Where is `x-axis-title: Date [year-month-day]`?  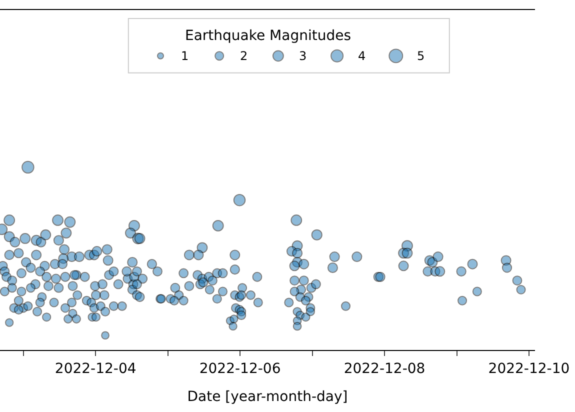
x-axis-title: Date [year-month-day] is located at coordinates (267, 397).